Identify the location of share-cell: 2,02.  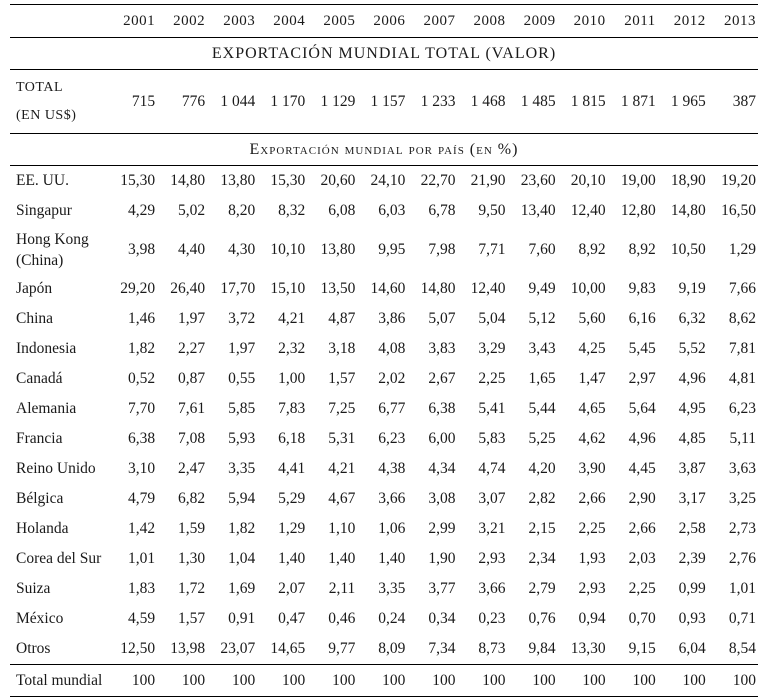
(392, 378).